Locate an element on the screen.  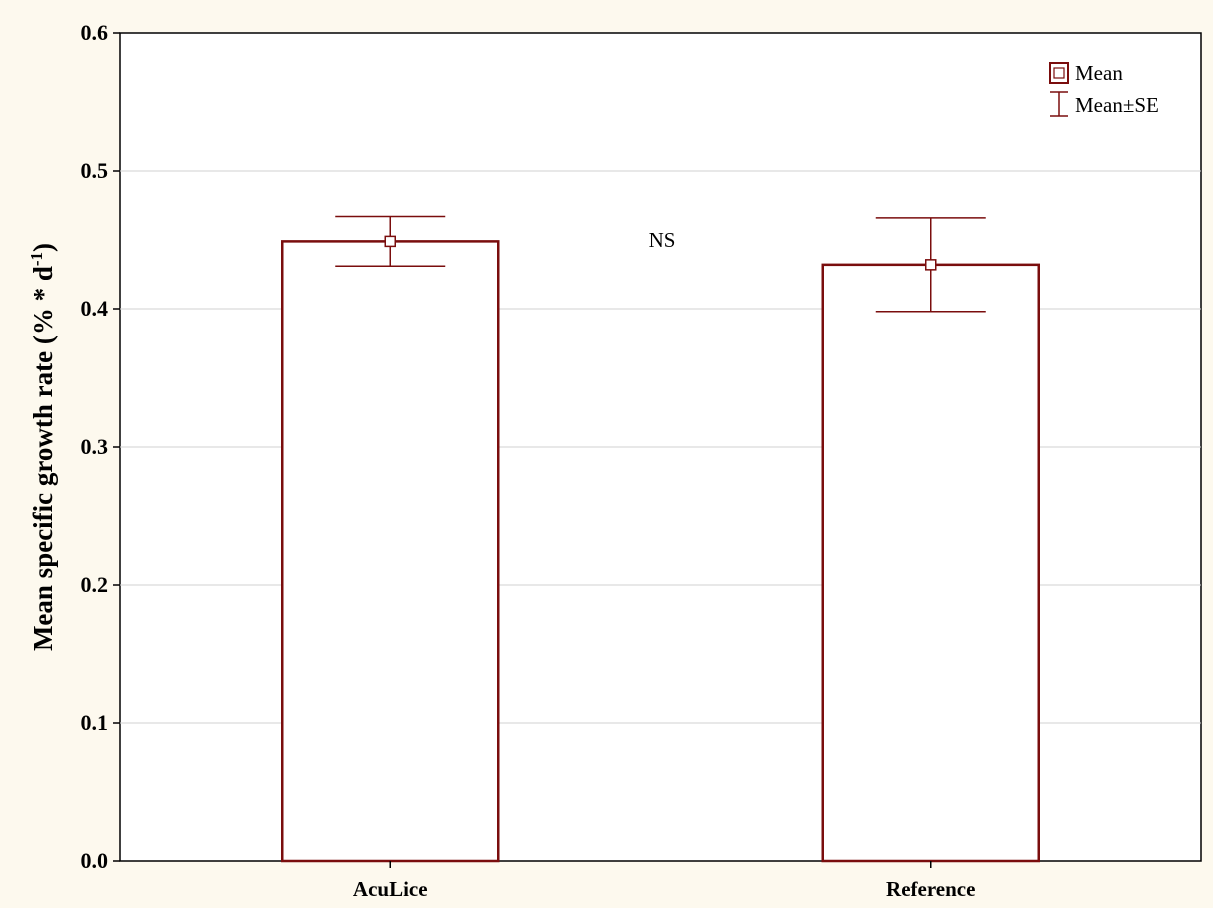
legend-se-label: Mean±SE is located at coordinates (1117, 105).